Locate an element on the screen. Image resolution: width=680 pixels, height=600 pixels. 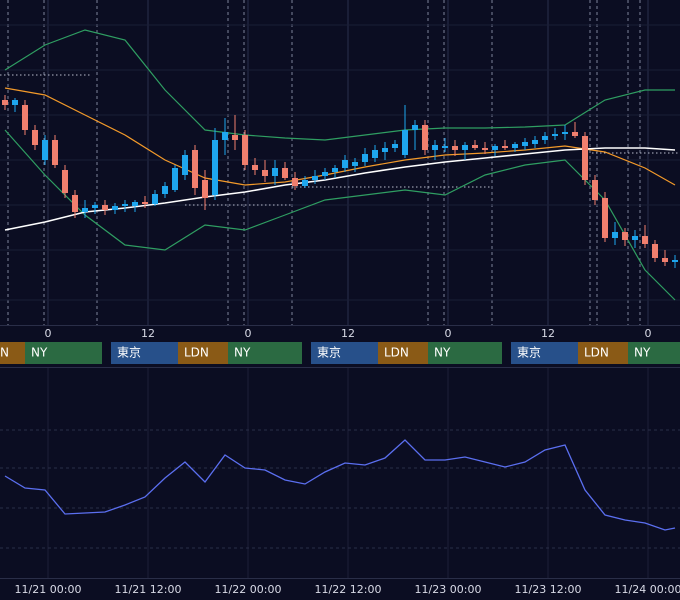
overlay-line is located at coordinates (340, 189).